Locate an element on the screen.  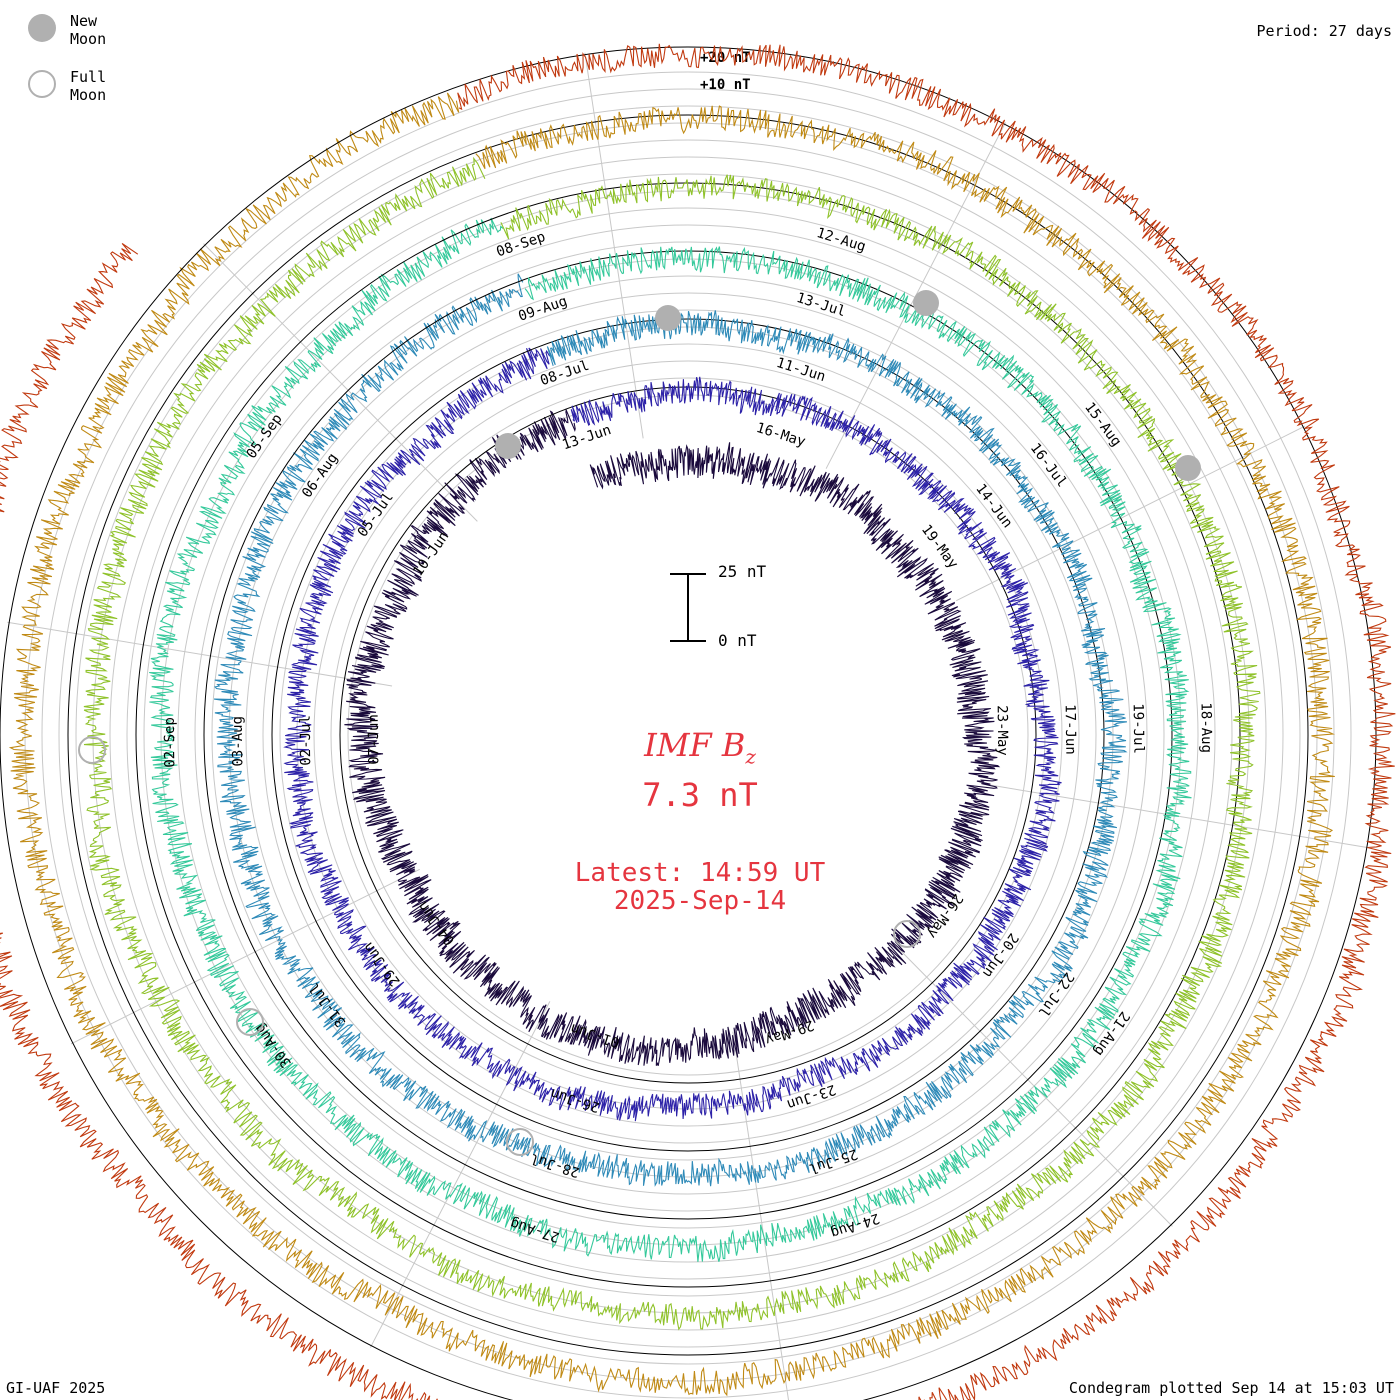
date-tick-label: 31-Jul is located at coordinates (327, 1005).